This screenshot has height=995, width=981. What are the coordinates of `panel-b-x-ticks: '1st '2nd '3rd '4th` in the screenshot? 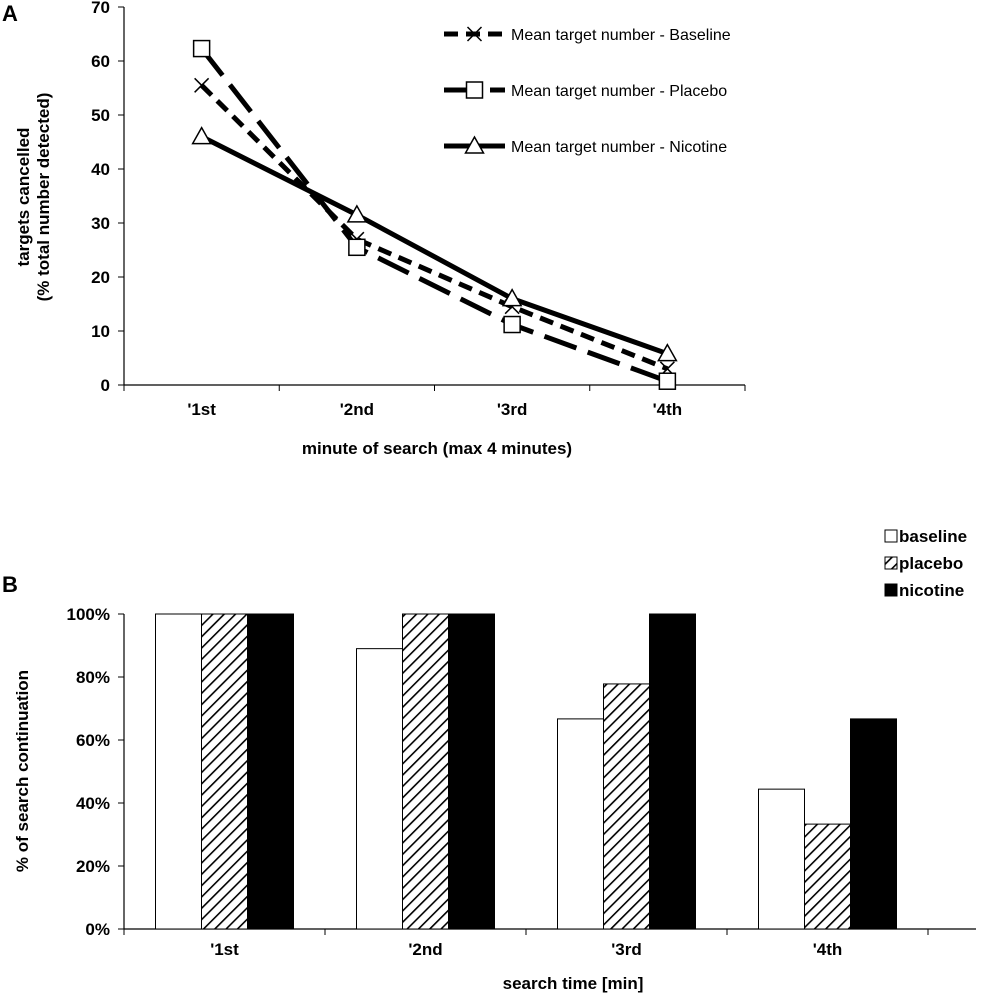 It's located at (526, 944).